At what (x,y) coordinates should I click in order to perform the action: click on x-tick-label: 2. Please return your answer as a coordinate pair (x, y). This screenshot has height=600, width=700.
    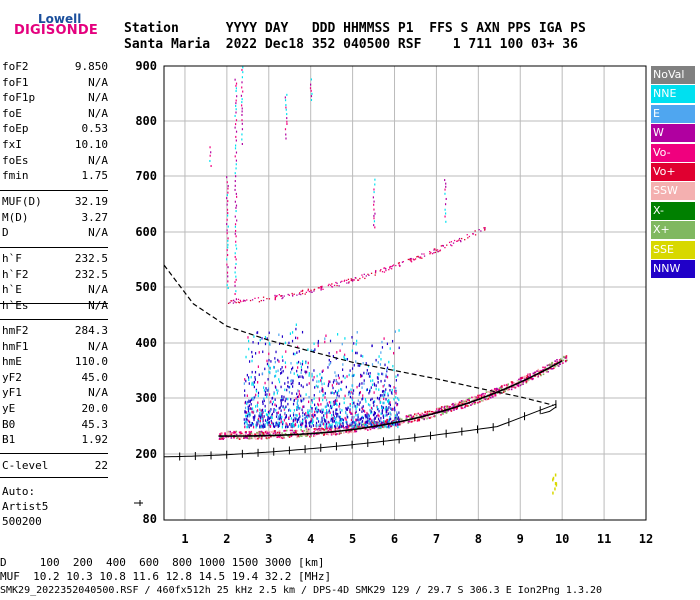
    Looking at the image, I should click on (226, 539).